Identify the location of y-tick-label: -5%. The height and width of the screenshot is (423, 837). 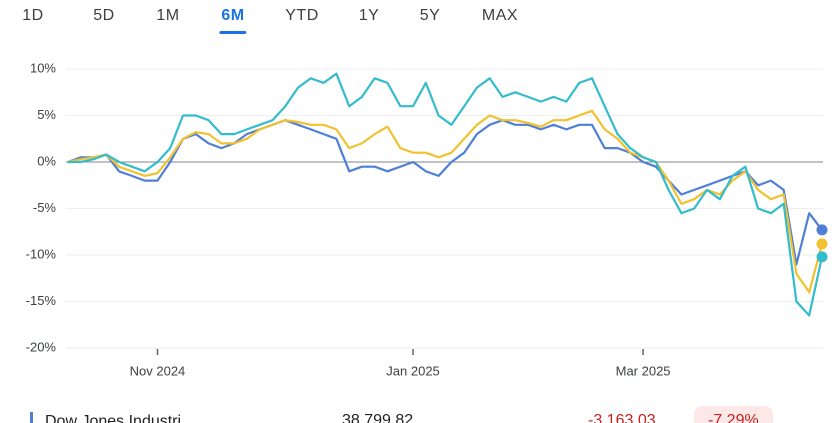
(45, 207).